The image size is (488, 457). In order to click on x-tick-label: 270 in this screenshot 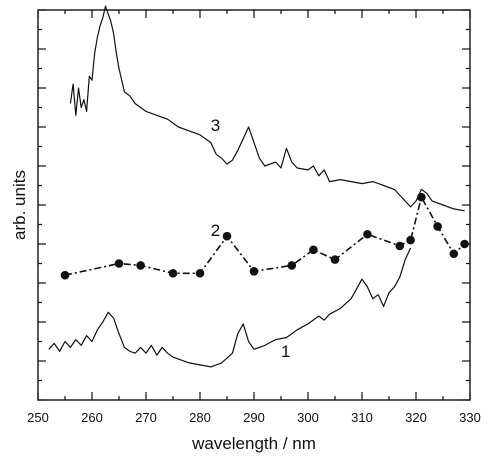, I will do `click(146, 417)`.